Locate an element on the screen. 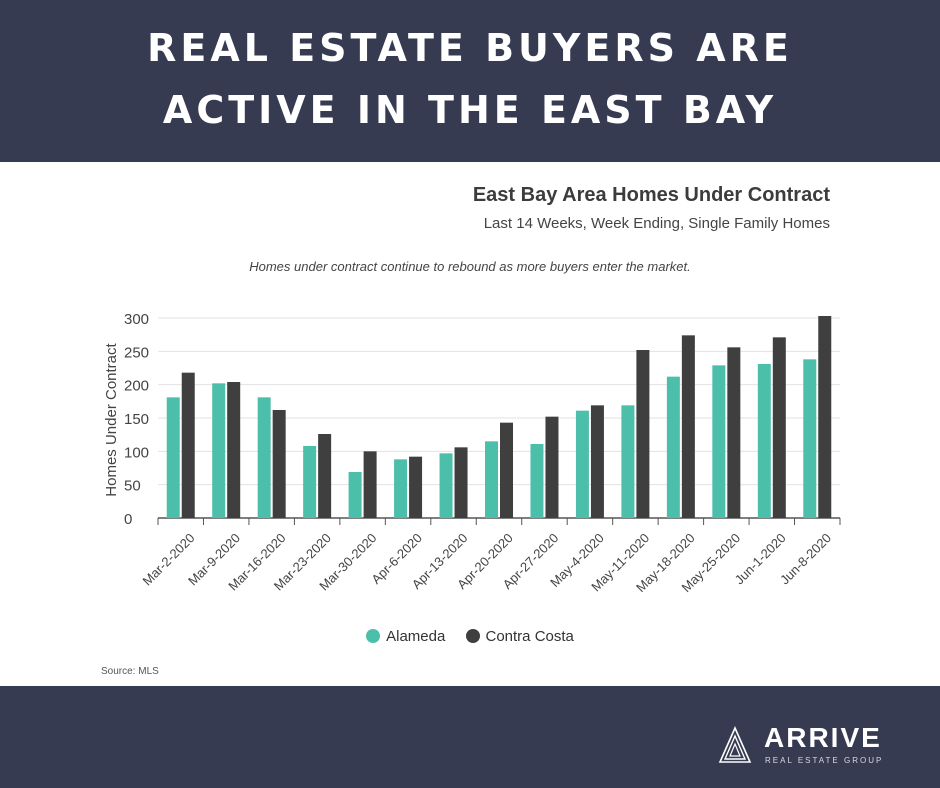 The width and height of the screenshot is (940, 788). logo-tagline: REAL ESTATE GROUP is located at coordinates (824, 760).